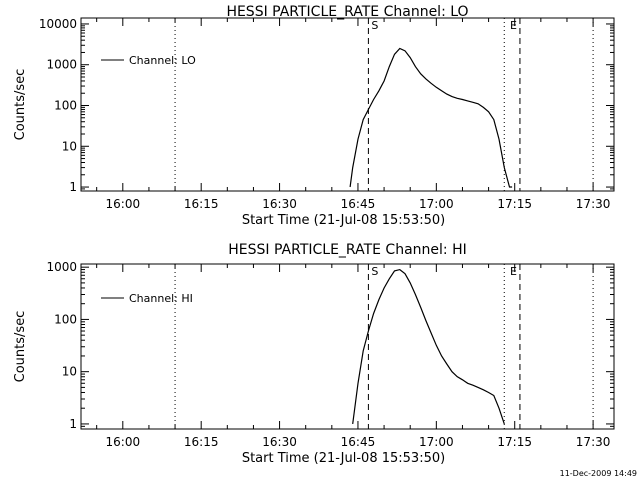  I want to click on legend-label: Channel: LO, so click(162, 60).